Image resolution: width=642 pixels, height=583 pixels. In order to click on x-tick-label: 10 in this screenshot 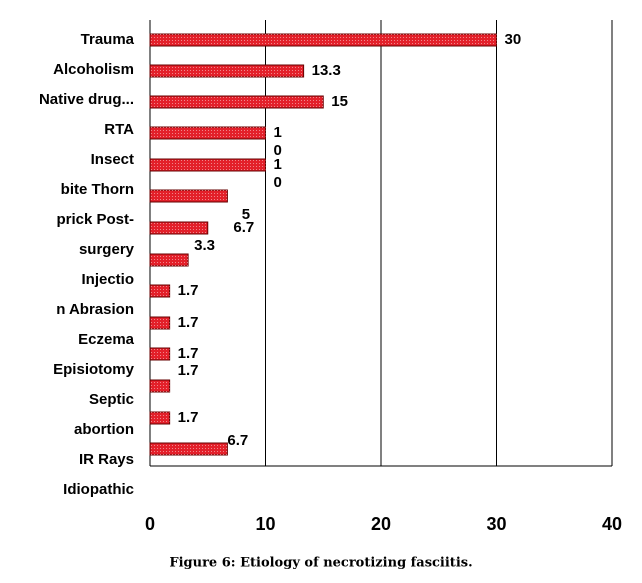, I will do `click(265, 524)`.